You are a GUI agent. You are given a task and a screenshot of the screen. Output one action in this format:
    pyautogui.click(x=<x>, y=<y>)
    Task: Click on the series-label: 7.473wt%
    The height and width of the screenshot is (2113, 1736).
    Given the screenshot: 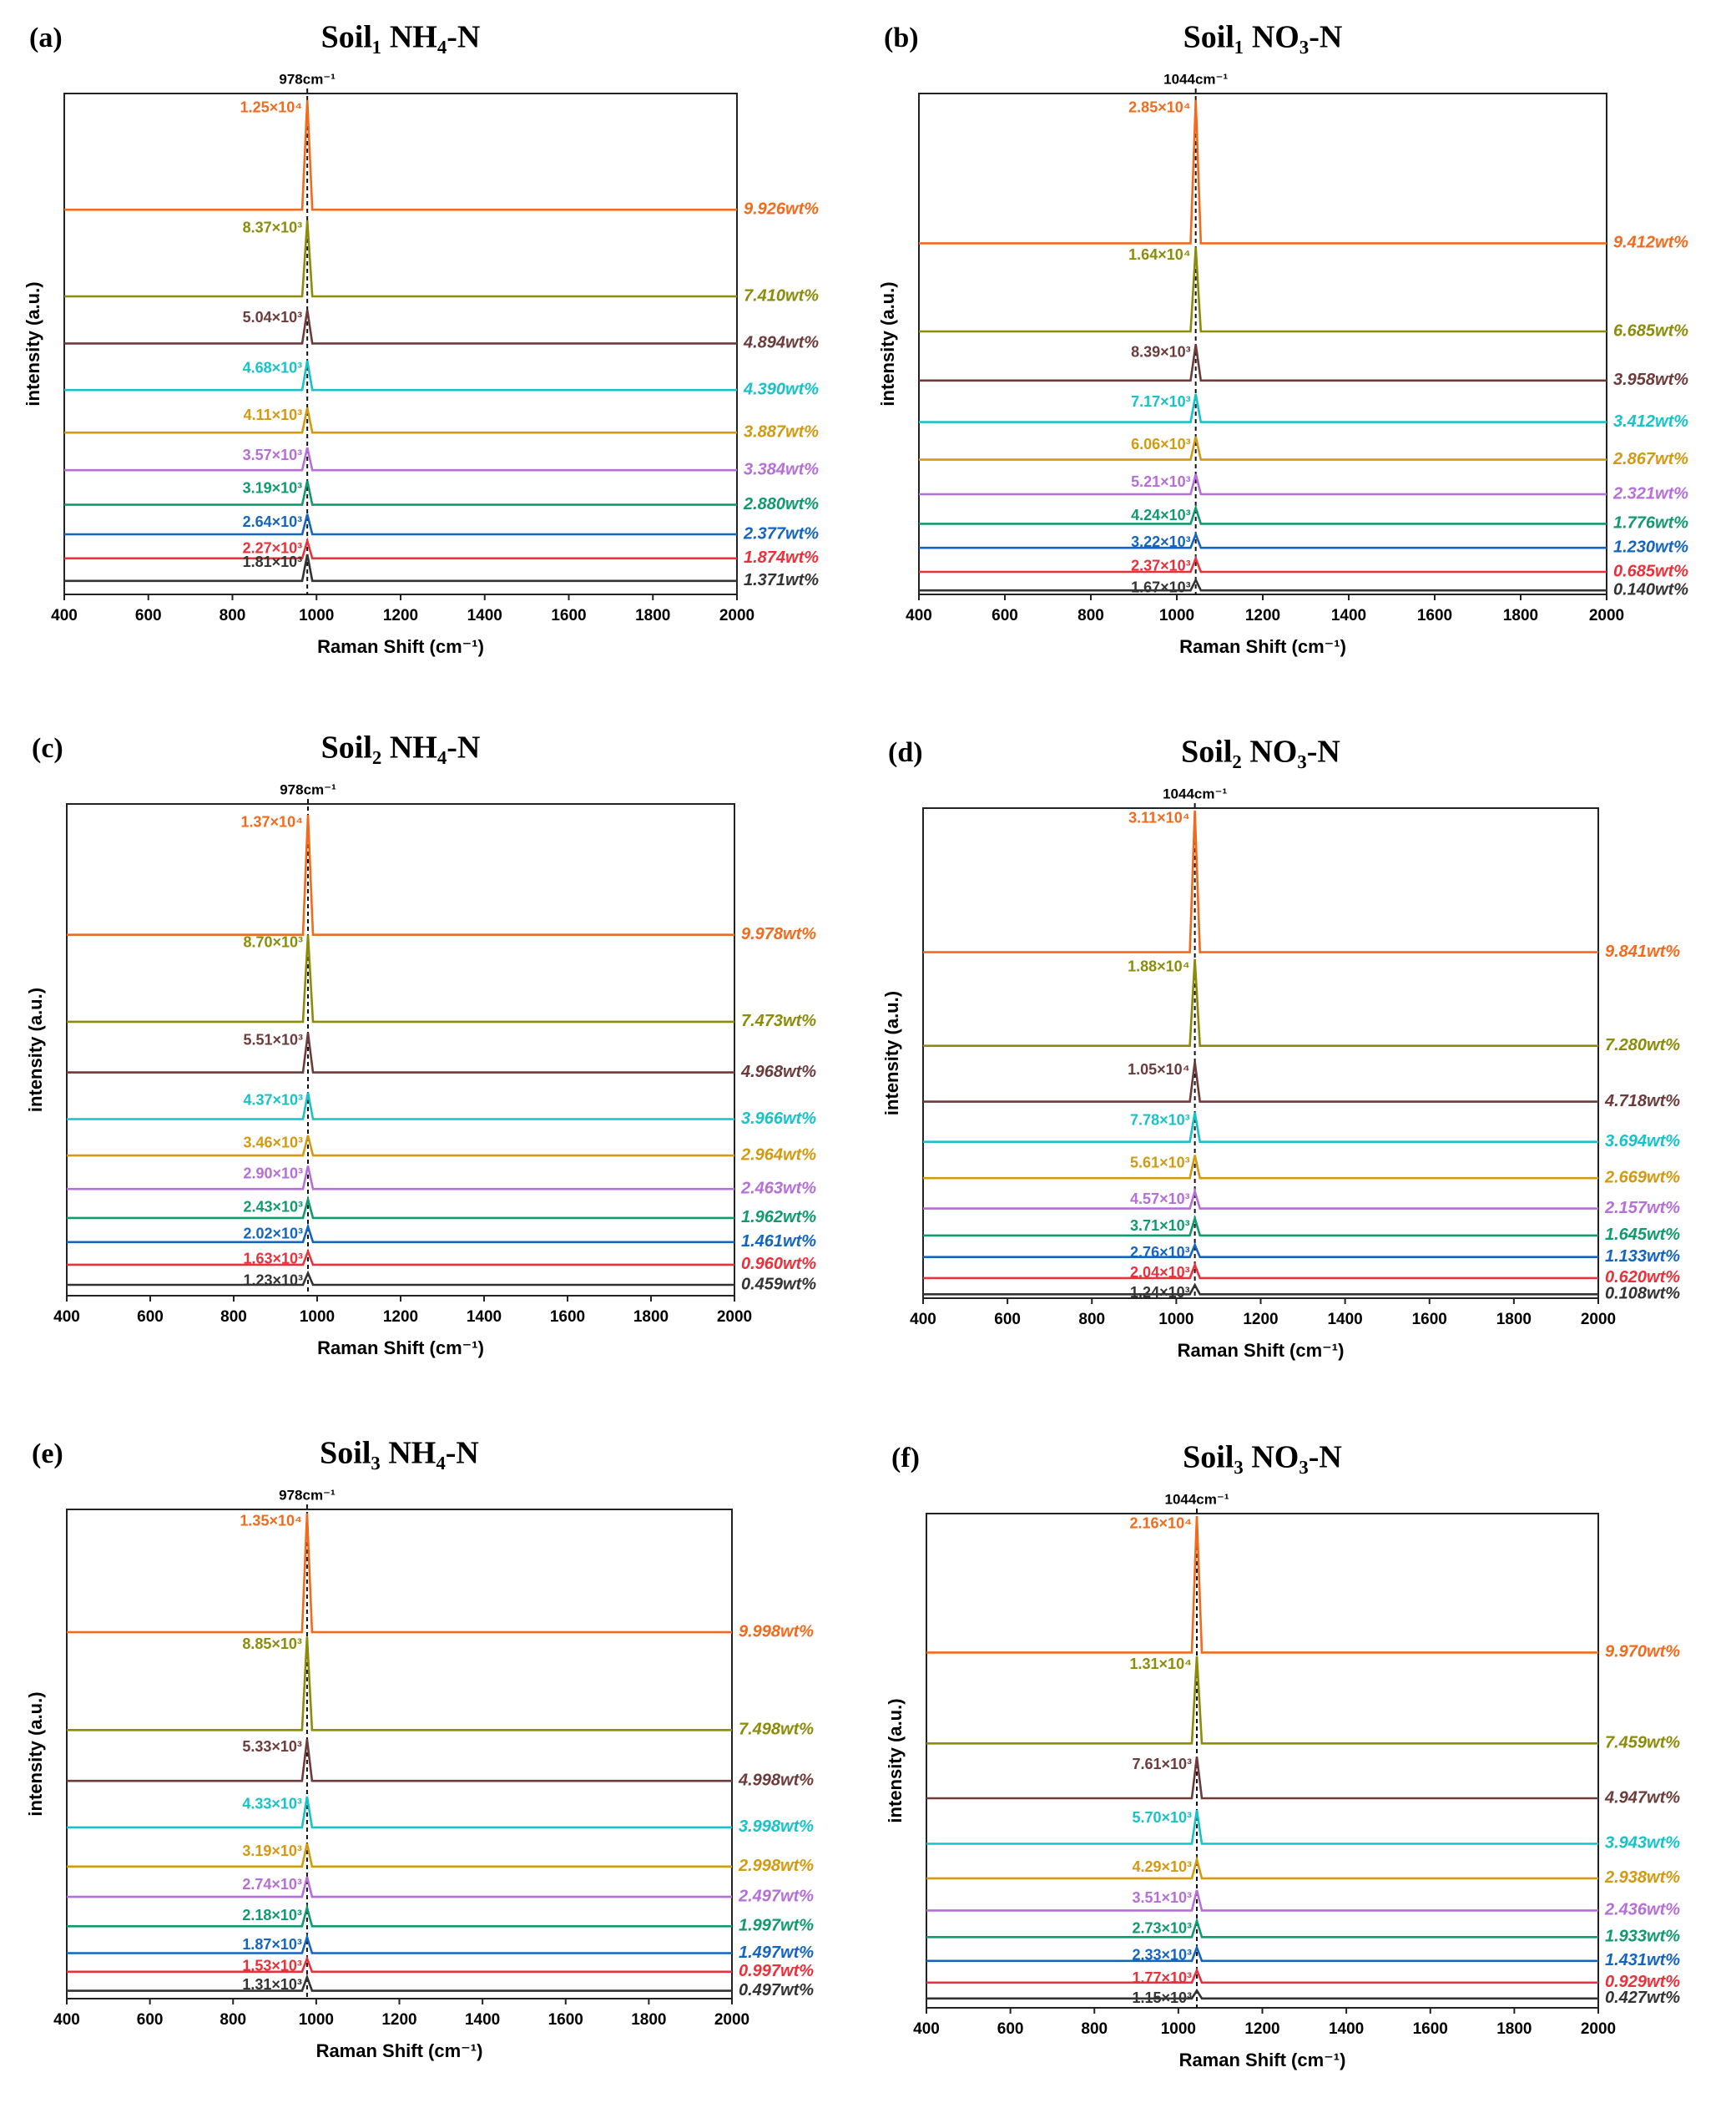 What is the action you would take?
    pyautogui.click(x=778, y=1021)
    